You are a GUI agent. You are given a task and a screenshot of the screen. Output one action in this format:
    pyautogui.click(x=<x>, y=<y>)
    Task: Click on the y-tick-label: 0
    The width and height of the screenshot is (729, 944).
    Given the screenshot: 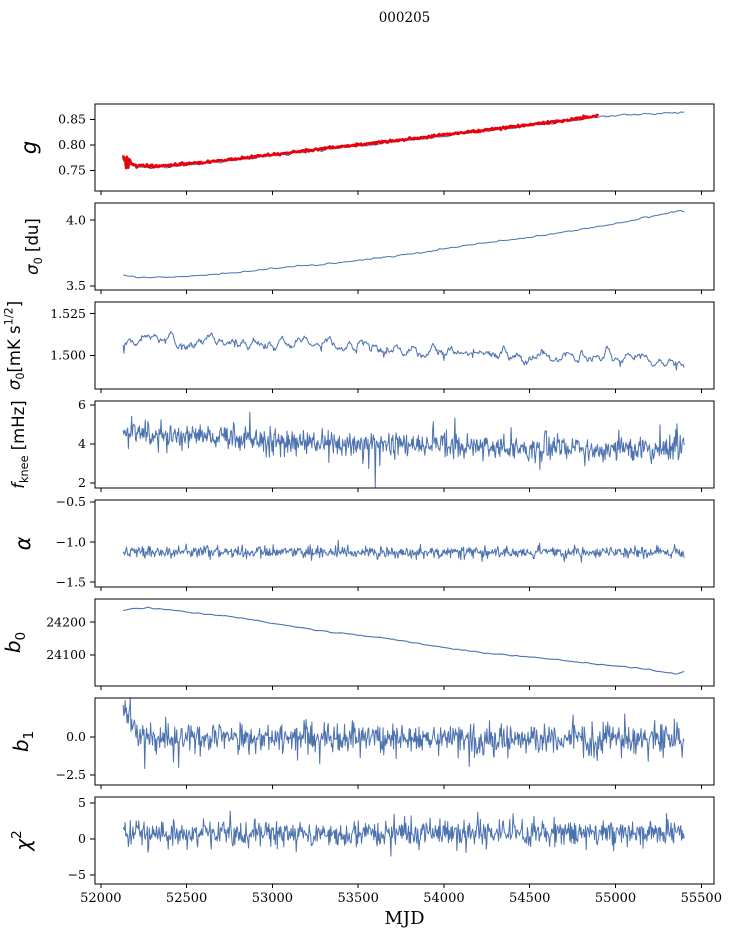 What is the action you would take?
    pyautogui.click(x=82, y=838)
    